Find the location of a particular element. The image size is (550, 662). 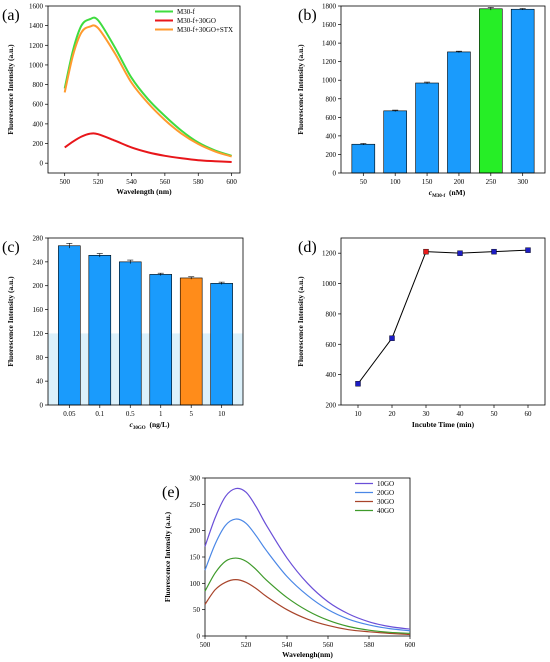

panel-label: (b) is located at coordinates (307, 15).